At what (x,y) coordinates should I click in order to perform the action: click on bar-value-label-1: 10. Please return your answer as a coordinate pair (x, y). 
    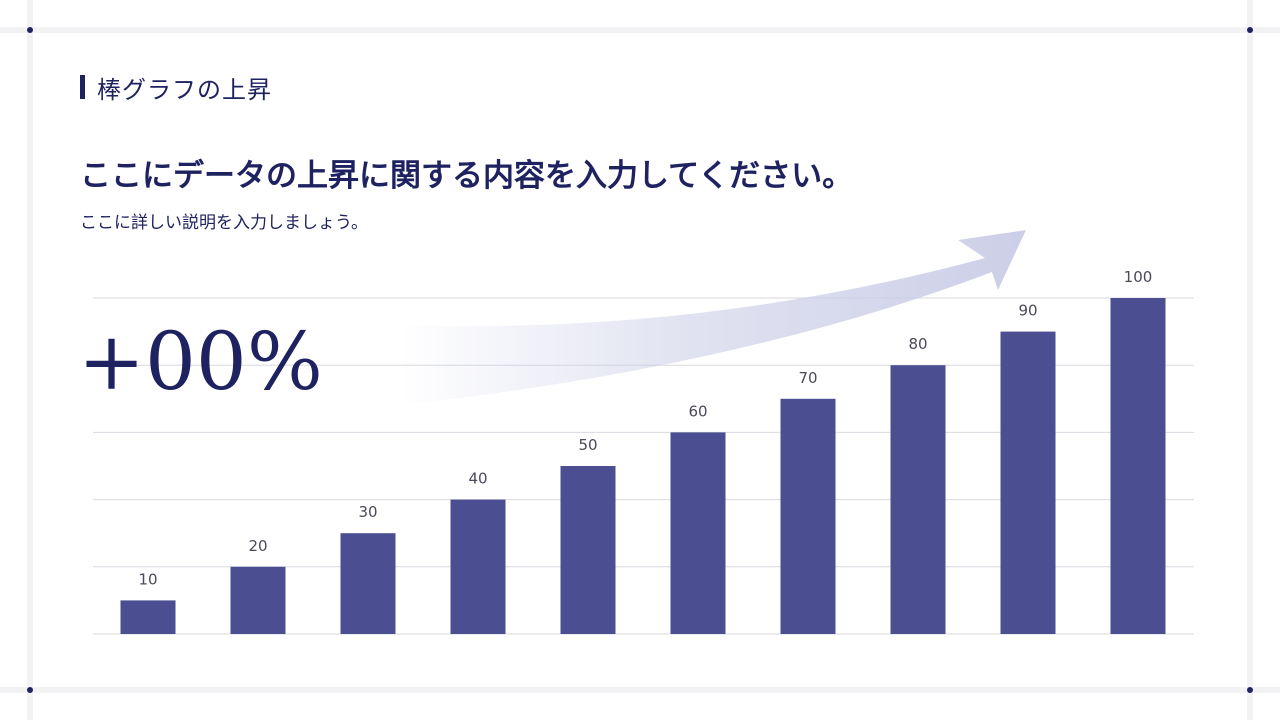
    Looking at the image, I should click on (147, 579).